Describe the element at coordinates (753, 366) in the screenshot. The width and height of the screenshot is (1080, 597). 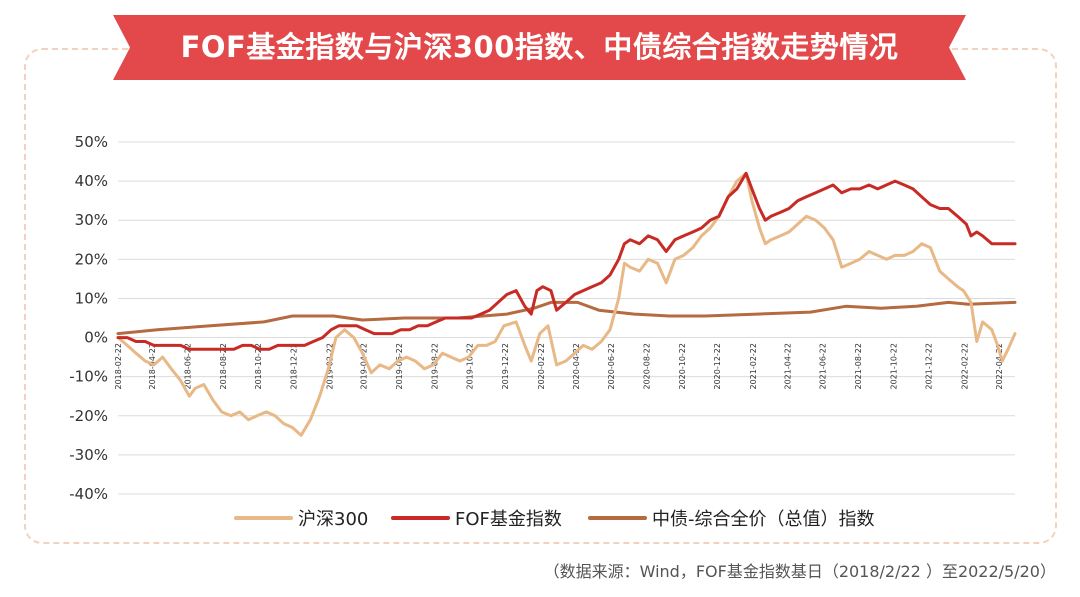
I see `x-tick-label: 2021-02-22` at that location.